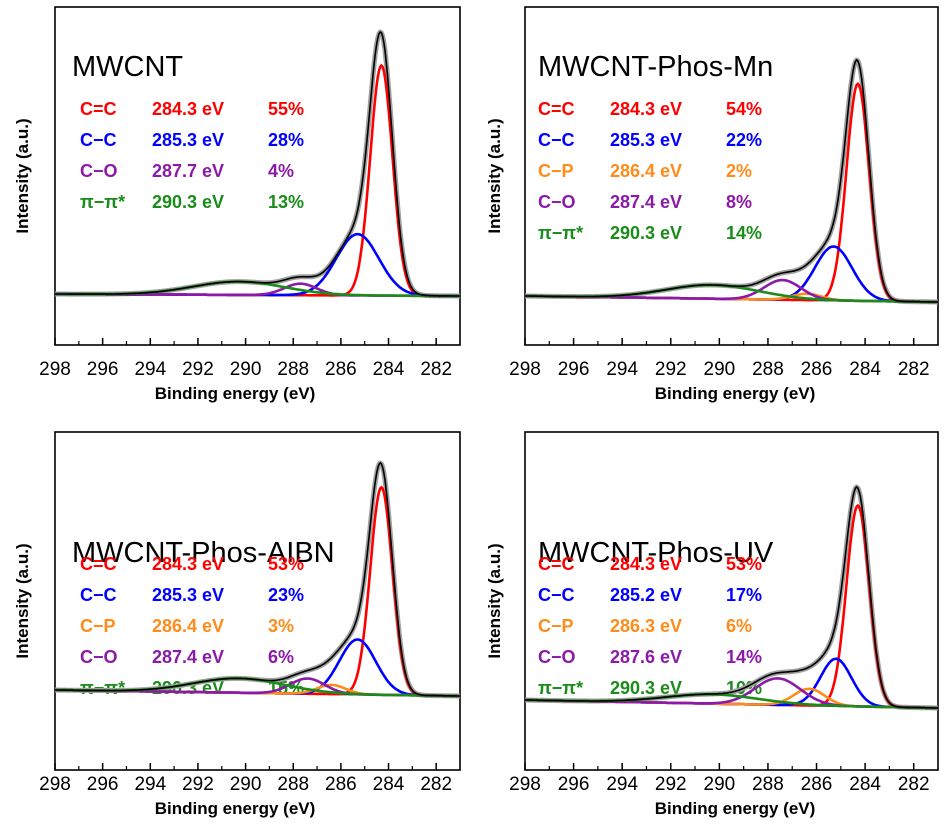 Image resolution: width=948 pixels, height=824 pixels. I want to click on component-percent: 54%, so click(744, 109).